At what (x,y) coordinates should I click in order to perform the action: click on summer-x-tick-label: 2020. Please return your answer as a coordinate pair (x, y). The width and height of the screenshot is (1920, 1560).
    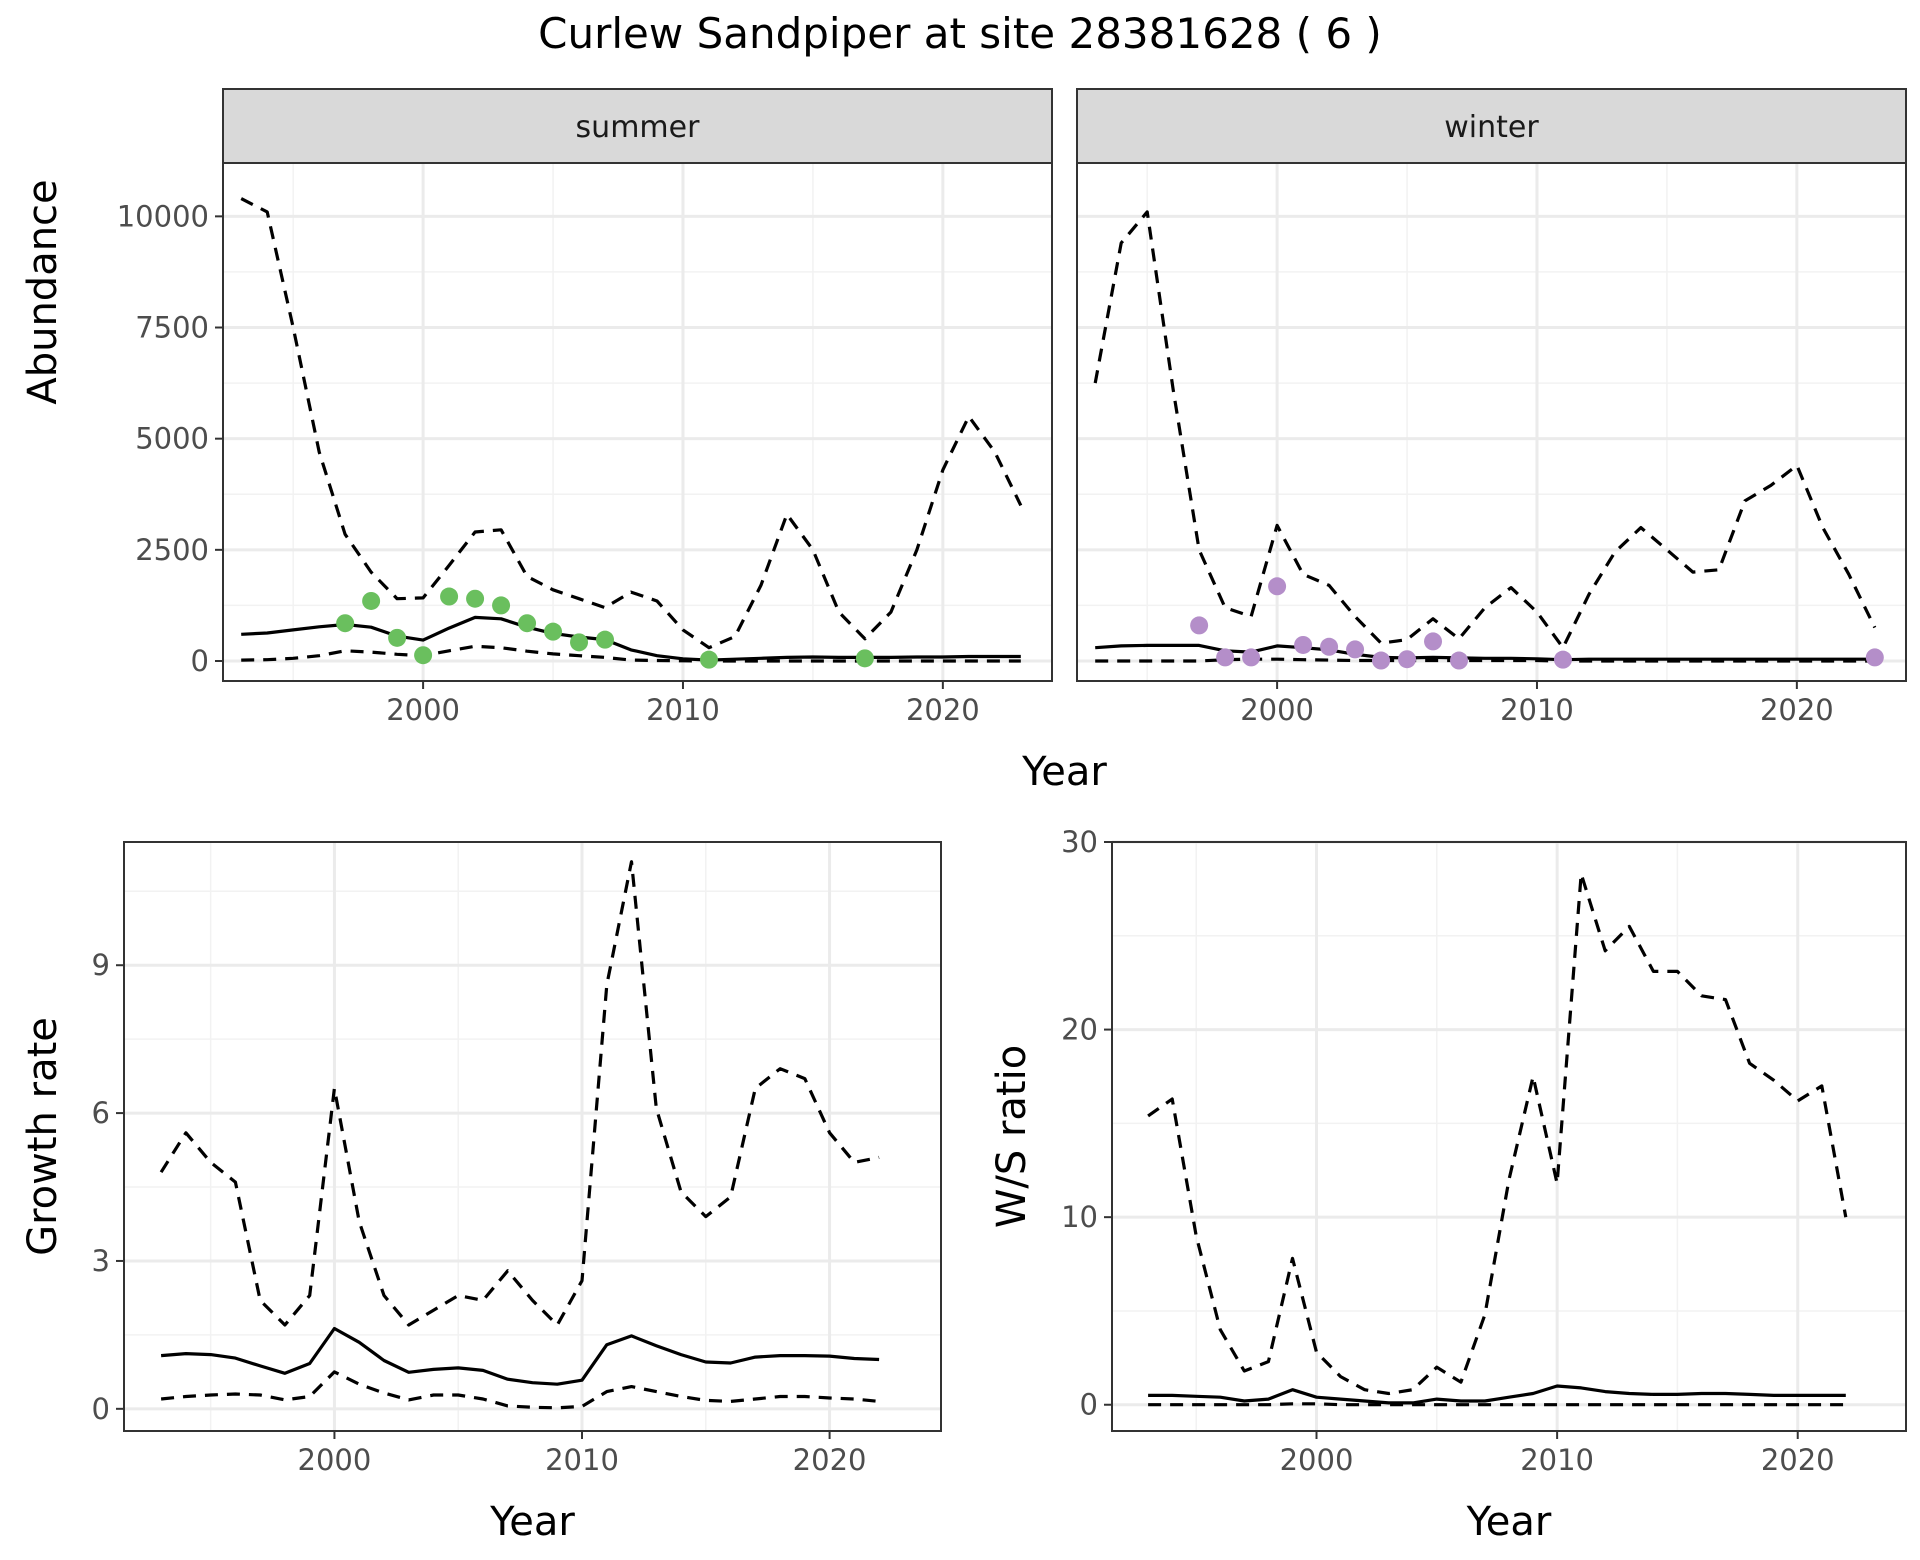
    Looking at the image, I should click on (943, 710).